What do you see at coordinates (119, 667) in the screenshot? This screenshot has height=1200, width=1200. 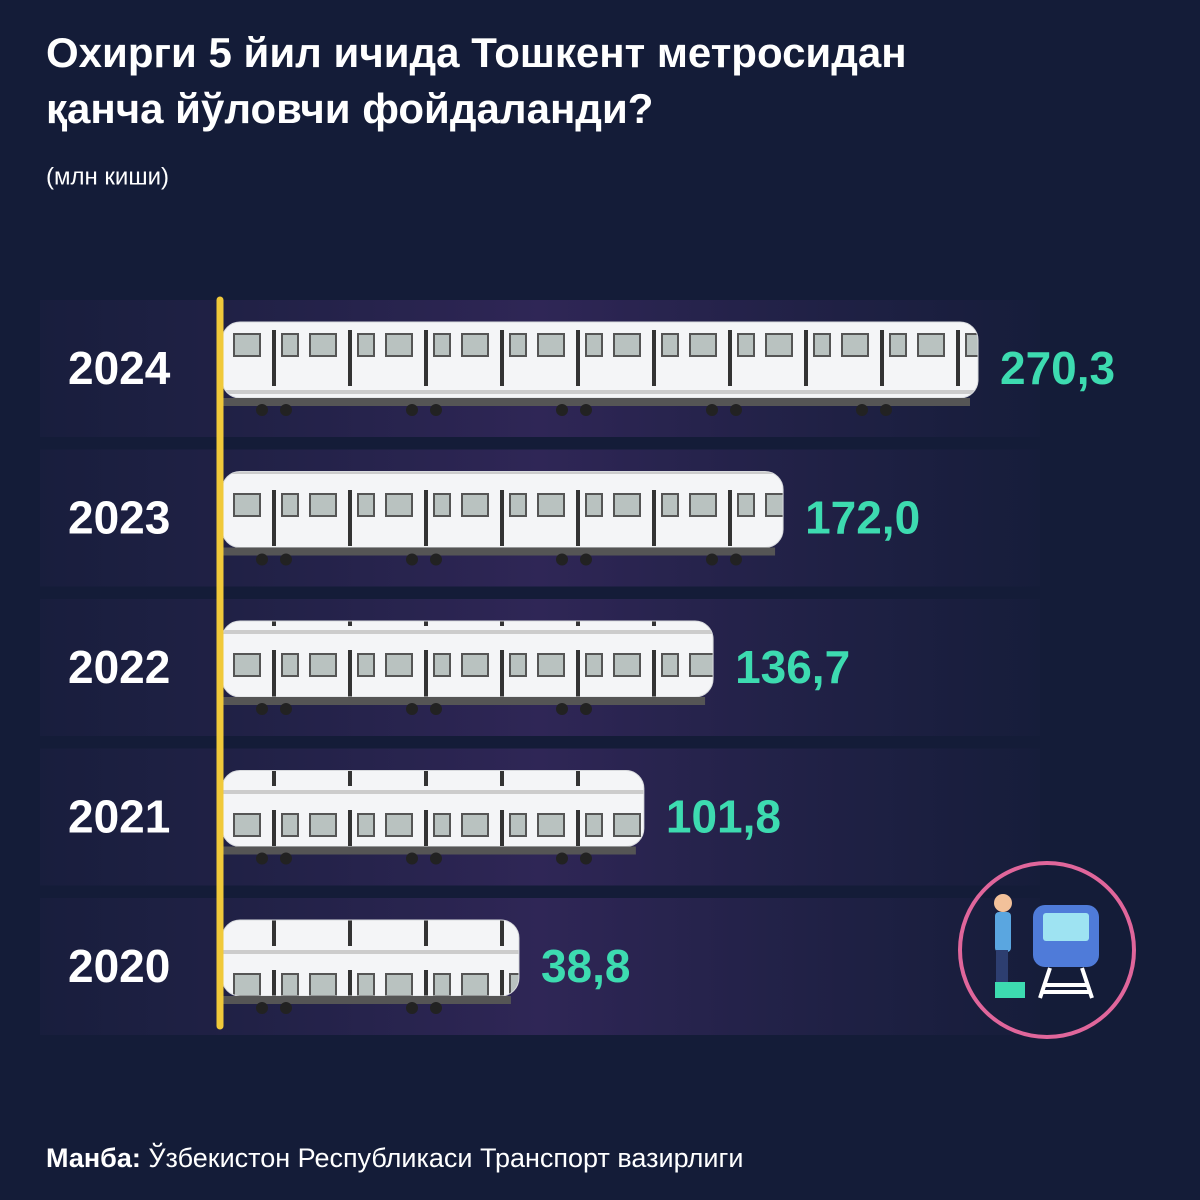 I see `y-tick-label: 2022` at bounding box center [119, 667].